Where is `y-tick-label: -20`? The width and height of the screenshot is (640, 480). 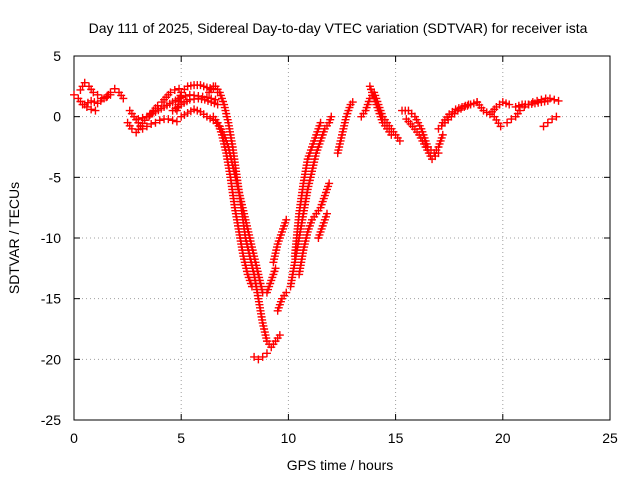 y-tick-label: -20 is located at coordinates (51, 359).